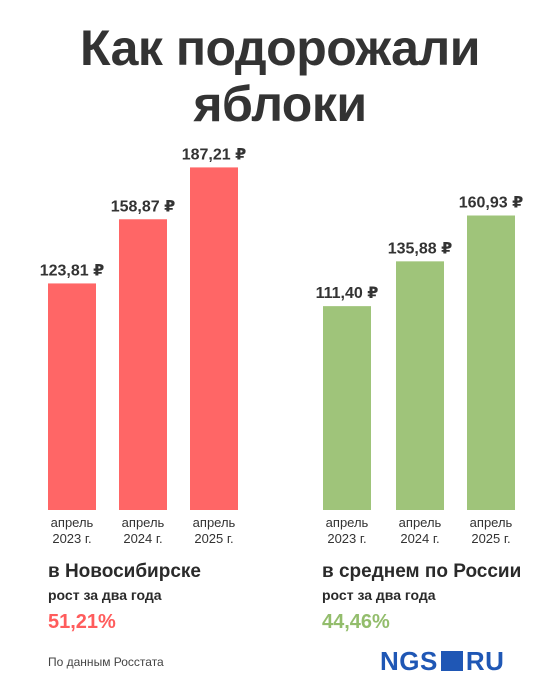 Image resolution: width=560 pixels, height=700 pixels. What do you see at coordinates (214, 522) in the screenshot?
I see `tick-label-novosibirsk-2-0: апрель` at bounding box center [214, 522].